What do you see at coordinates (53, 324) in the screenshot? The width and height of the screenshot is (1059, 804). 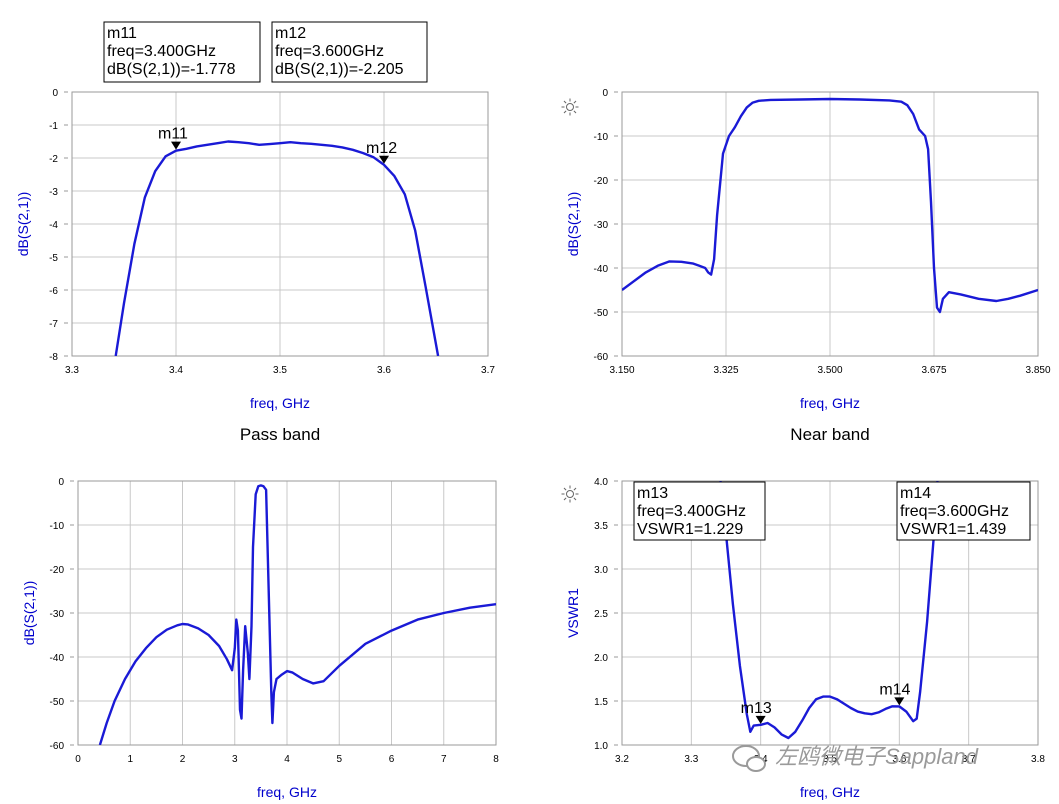 I see `y-tick-label: -7` at bounding box center [53, 324].